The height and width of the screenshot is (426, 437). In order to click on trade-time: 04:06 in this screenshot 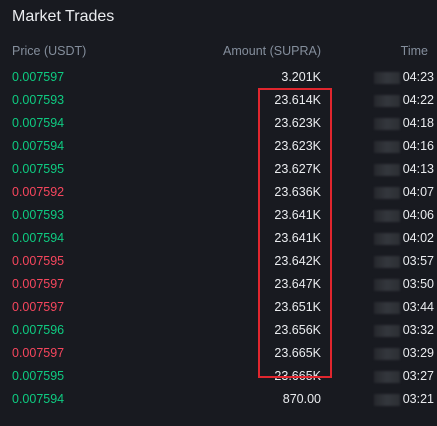, I will do `click(418, 215)`.